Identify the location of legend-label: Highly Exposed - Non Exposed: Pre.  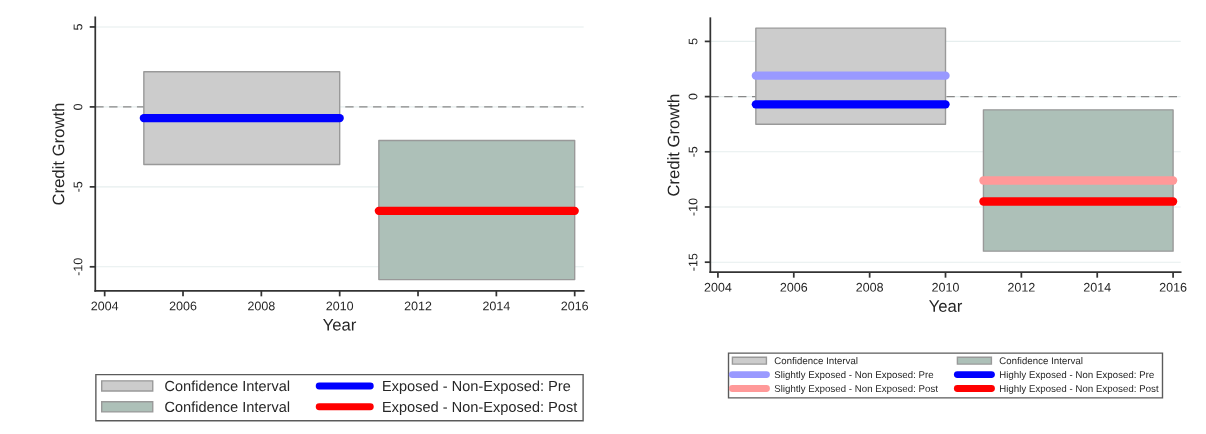
(1076, 375).